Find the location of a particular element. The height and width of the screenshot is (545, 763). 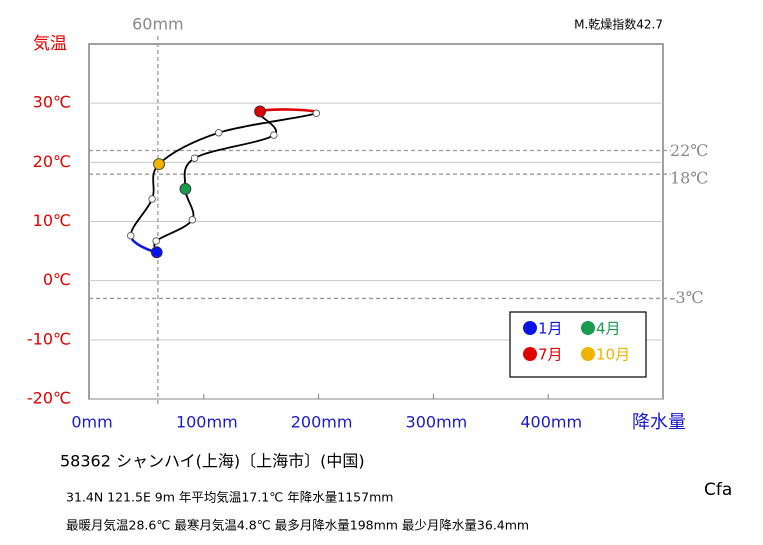

x-tick-label: 300mm is located at coordinates (437, 422).